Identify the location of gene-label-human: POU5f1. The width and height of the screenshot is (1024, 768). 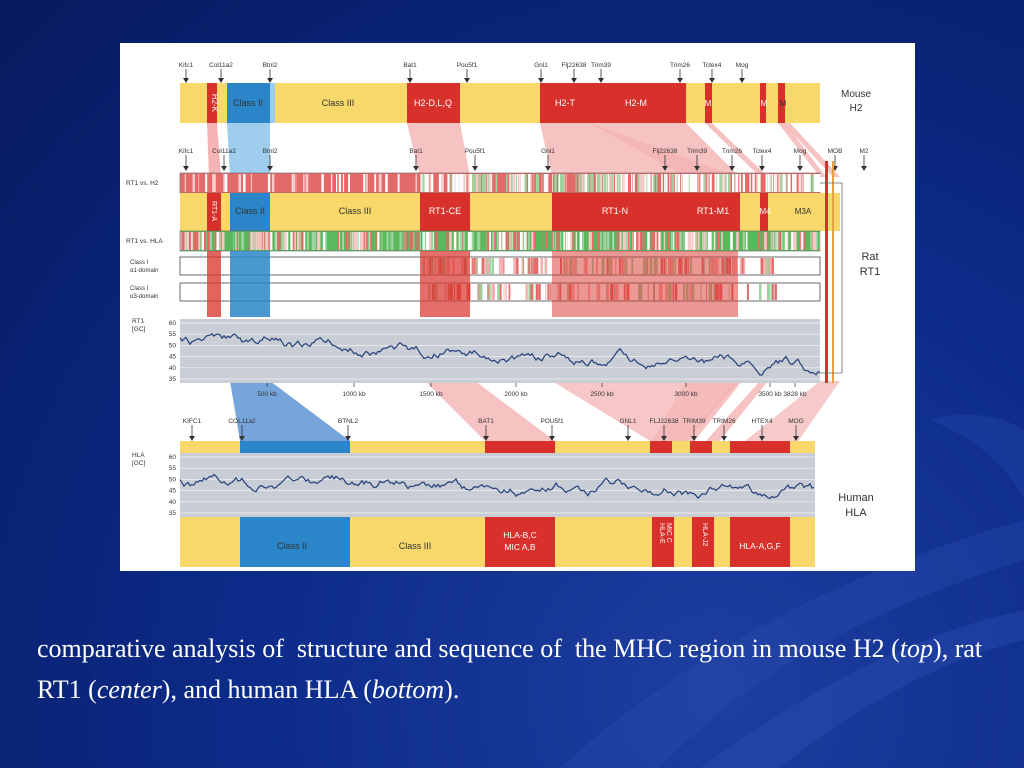
(552, 421).